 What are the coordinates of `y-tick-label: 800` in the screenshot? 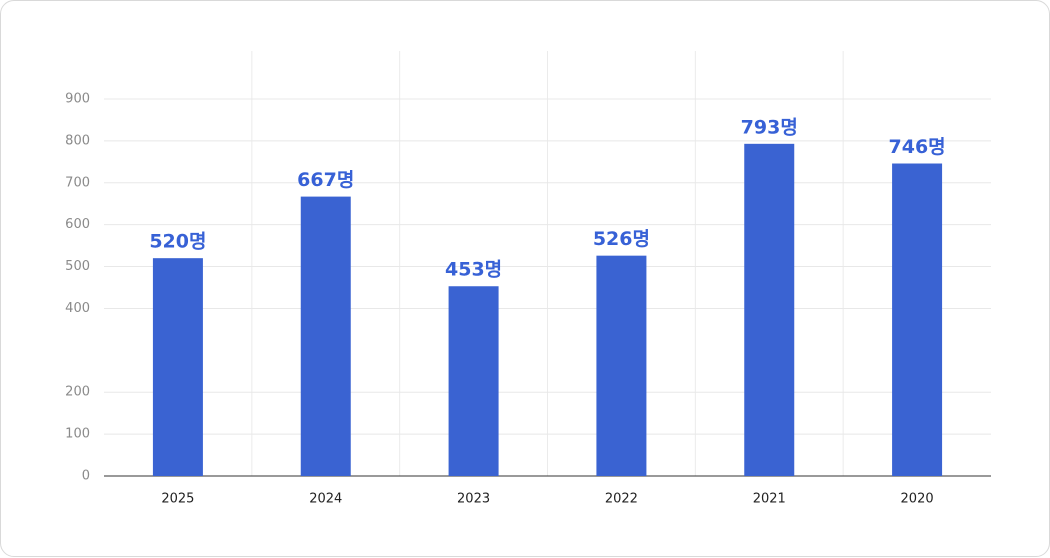 It's located at (77, 140).